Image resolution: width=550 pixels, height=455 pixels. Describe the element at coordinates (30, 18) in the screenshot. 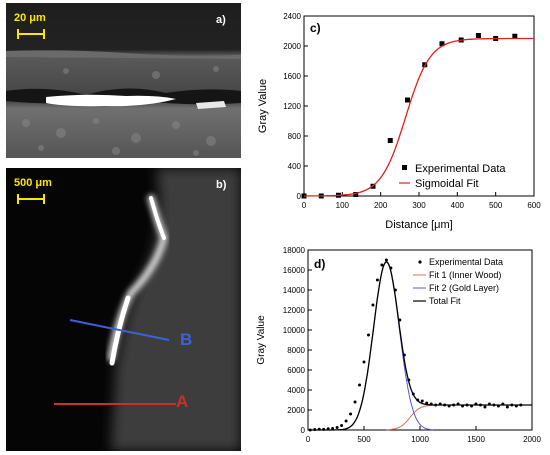

I see `scale-bar-label-a: 20 μm` at that location.